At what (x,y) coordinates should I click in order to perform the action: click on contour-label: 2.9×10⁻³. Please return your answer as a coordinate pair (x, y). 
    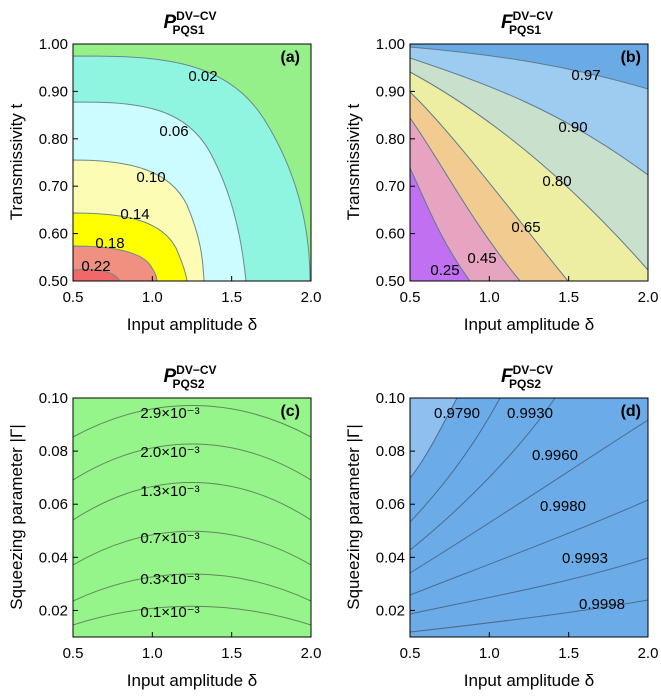
    Looking at the image, I should click on (169, 413).